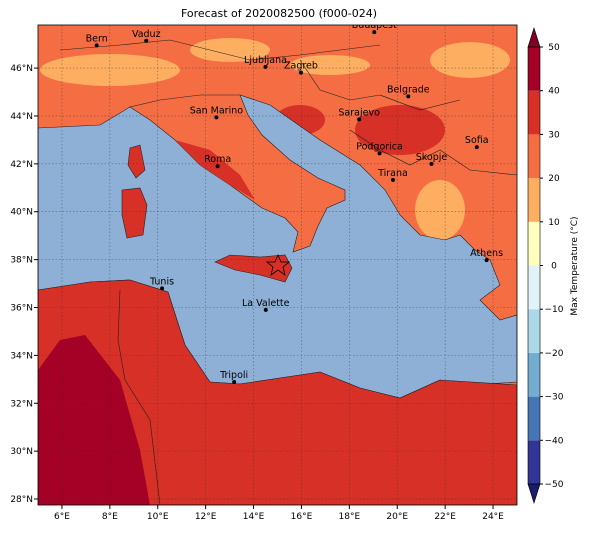 The width and height of the screenshot is (592, 533). Describe the element at coordinates (216, 110) in the screenshot. I see `city-label: San Marino` at that location.